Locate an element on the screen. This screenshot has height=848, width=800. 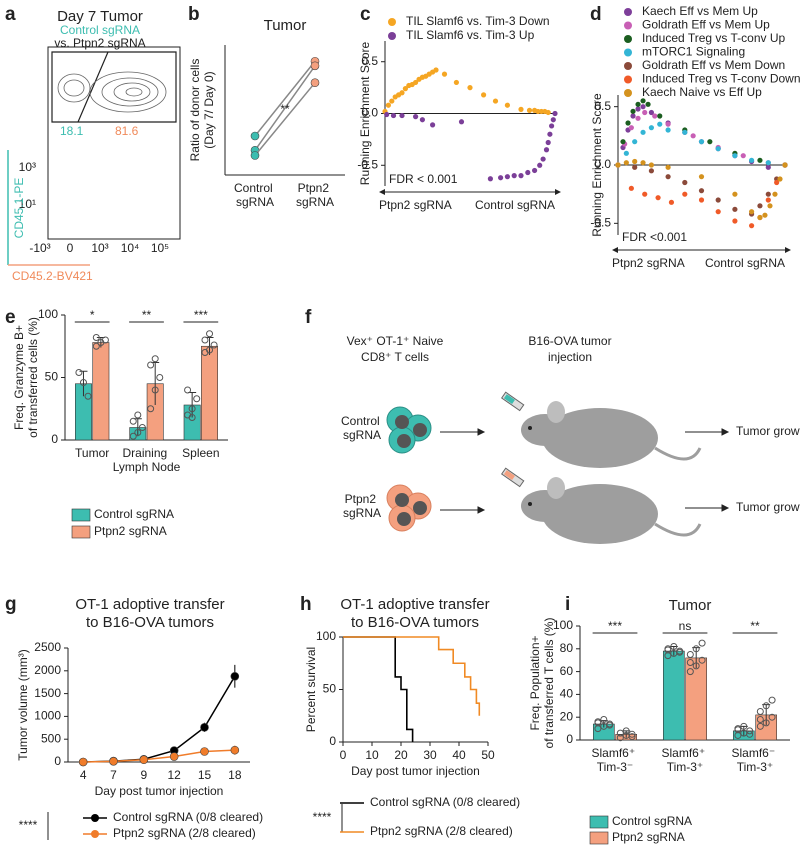
y-tick-label: -0.5 is located at coordinates (600, 223).